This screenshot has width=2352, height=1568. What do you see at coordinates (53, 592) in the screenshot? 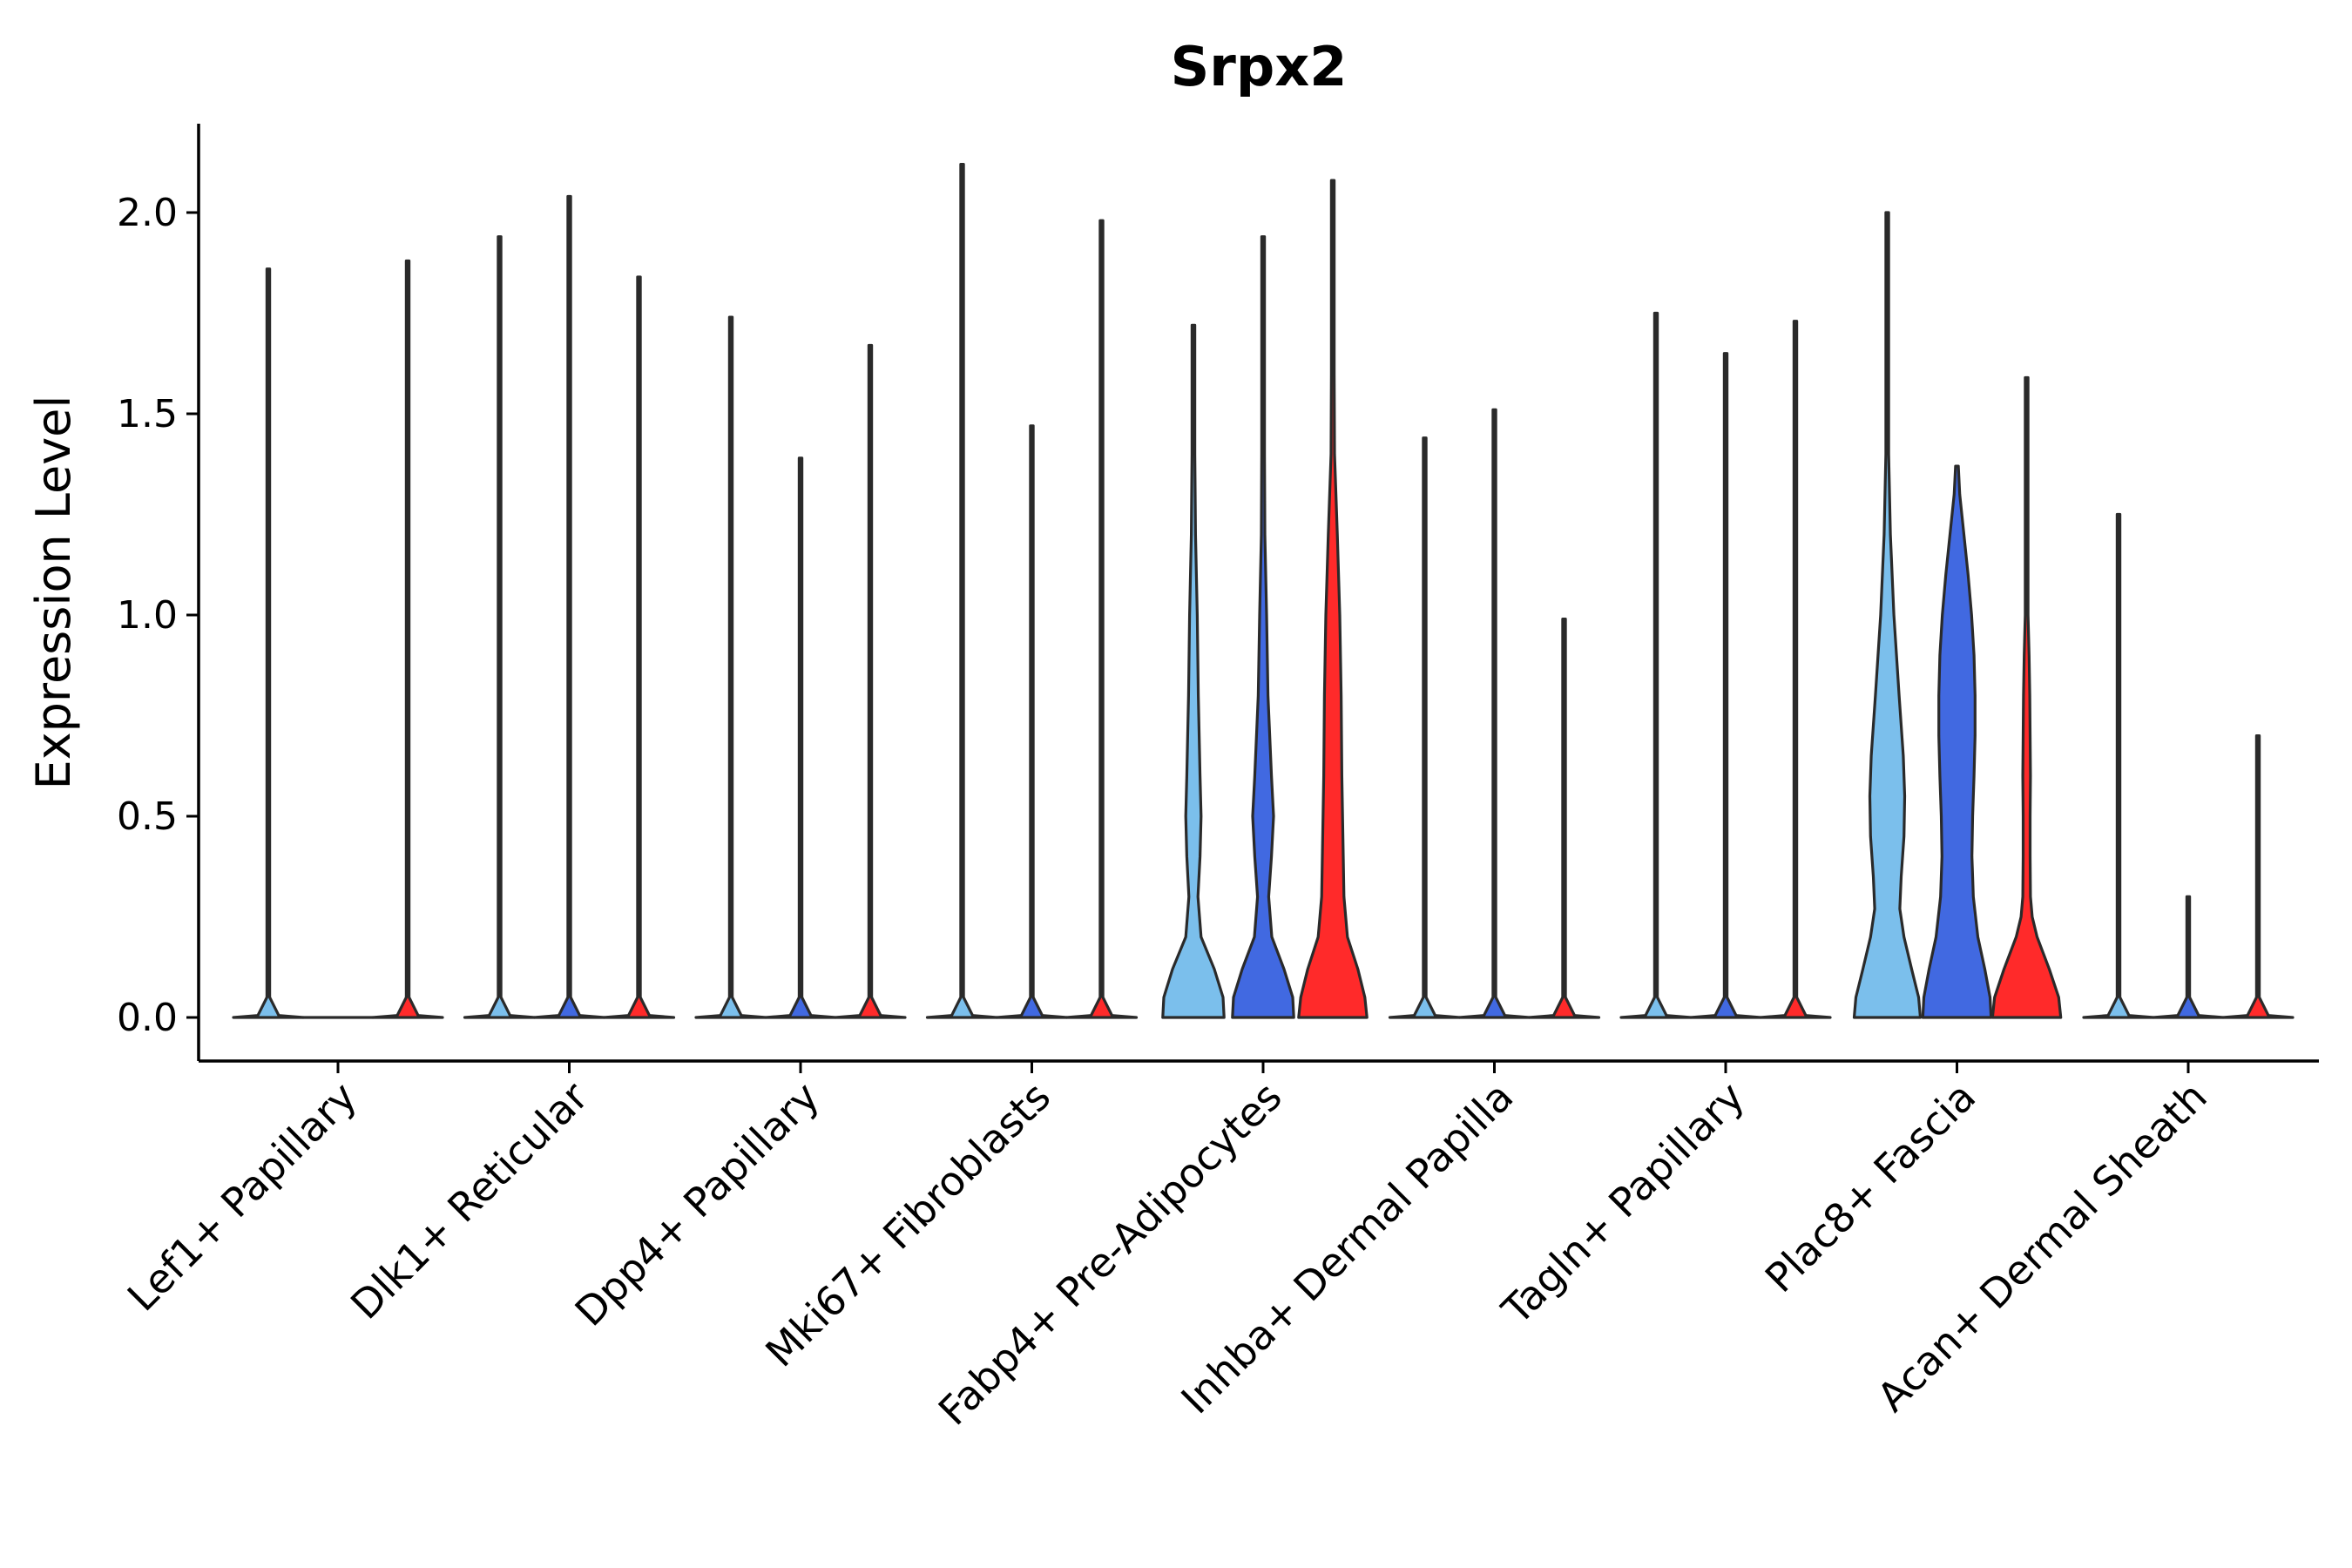
I see `y-axis-label: Expression Level` at bounding box center [53, 592].